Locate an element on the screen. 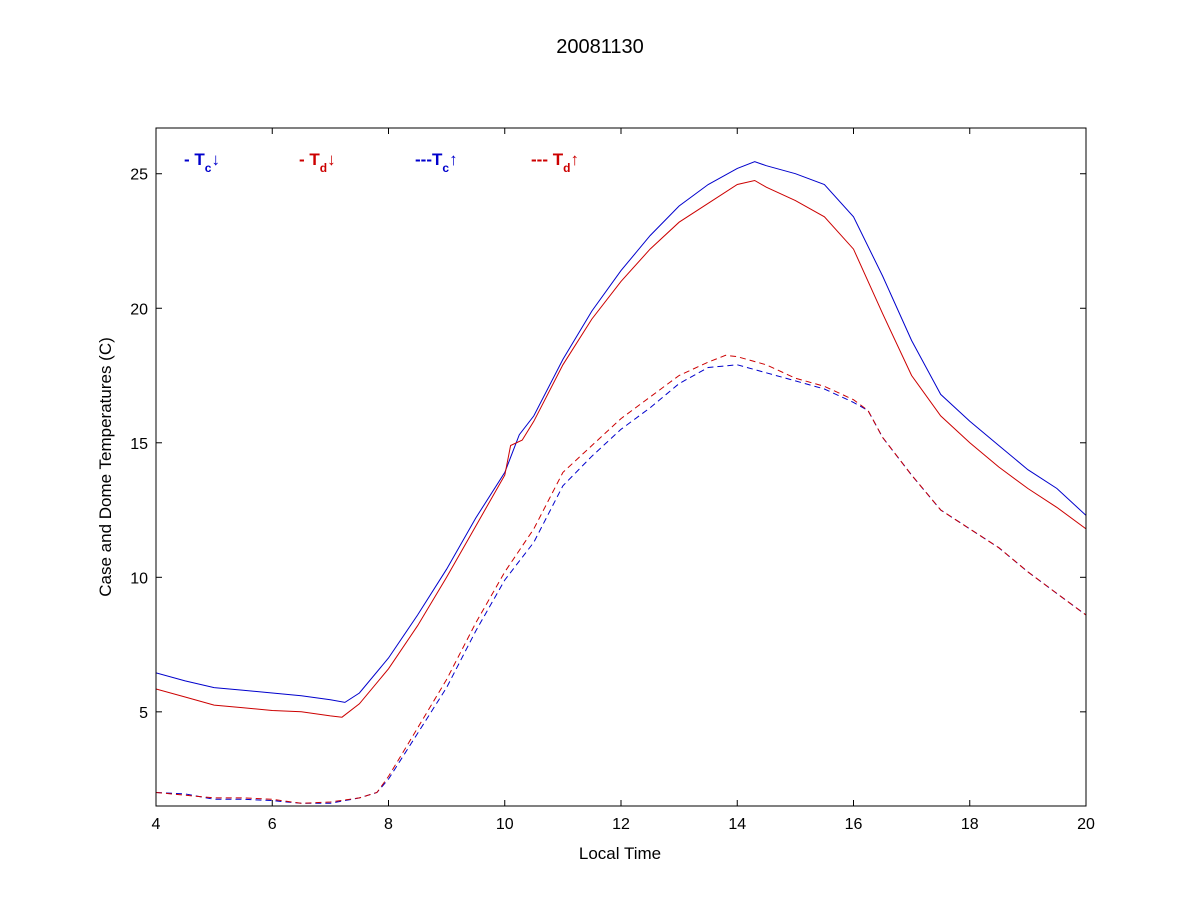 The image size is (1200, 905). legend-entry-2: - Td↓ is located at coordinates (317, 162).